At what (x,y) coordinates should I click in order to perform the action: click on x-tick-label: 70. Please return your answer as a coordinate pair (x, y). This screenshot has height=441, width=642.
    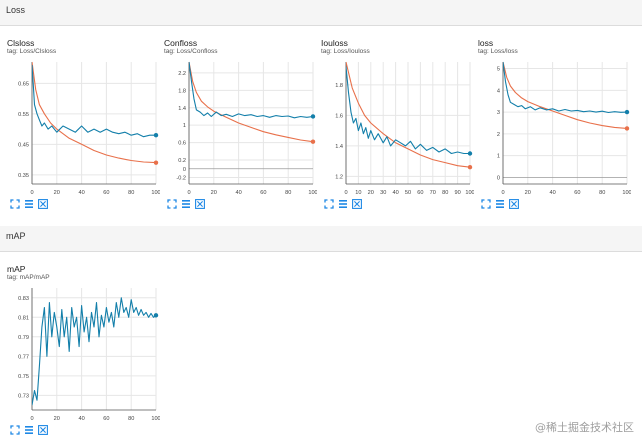
    Looking at the image, I should click on (433, 193).